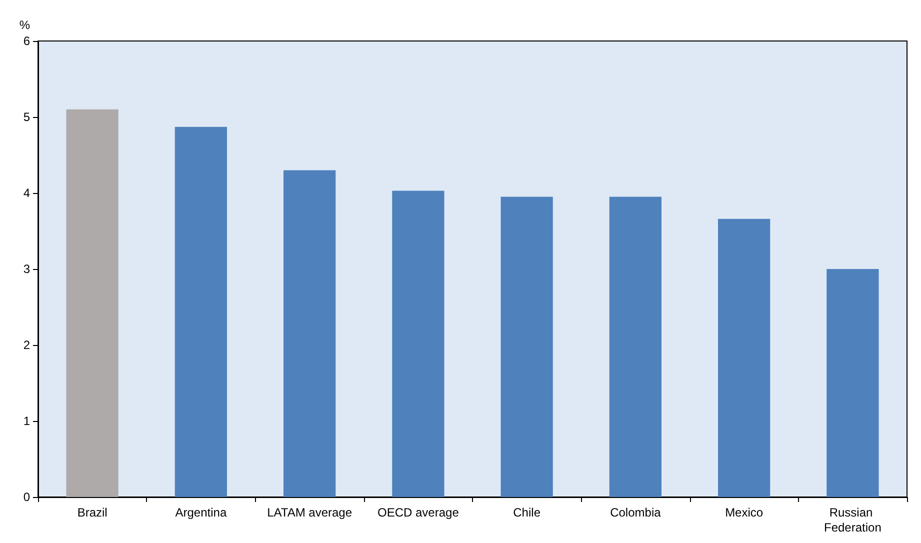 The image size is (921, 543). What do you see at coordinates (26, 421) in the screenshot?
I see `y-tick-label: 1` at bounding box center [26, 421].